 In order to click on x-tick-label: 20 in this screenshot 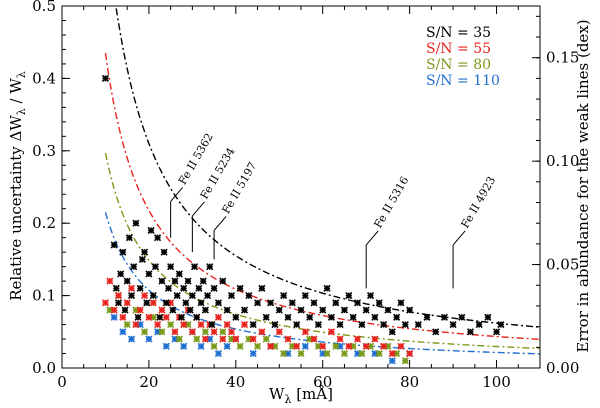, I will do `click(148, 382)`.